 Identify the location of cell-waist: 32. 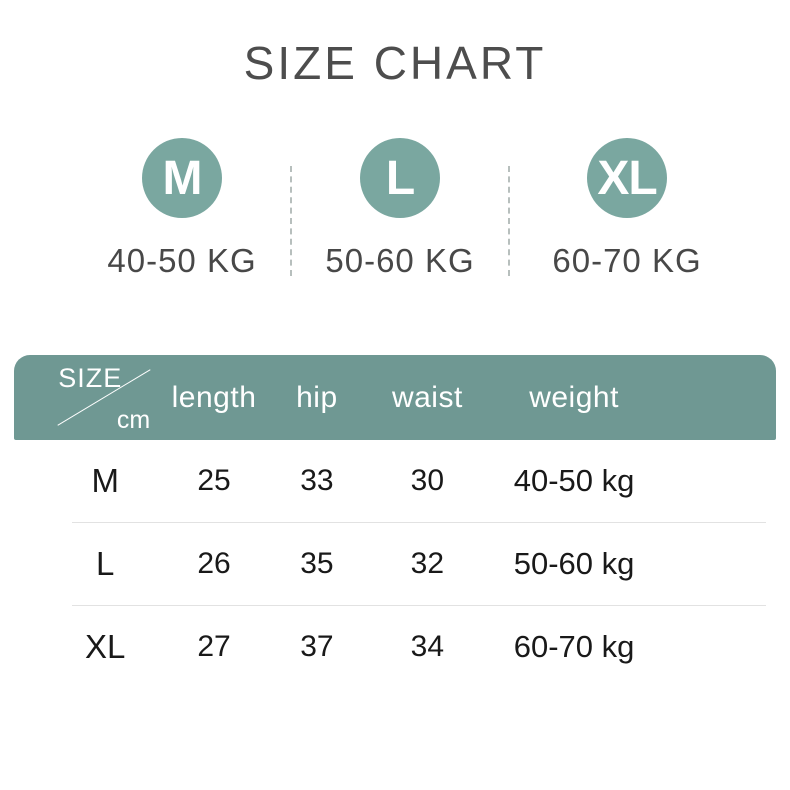
(427, 563).